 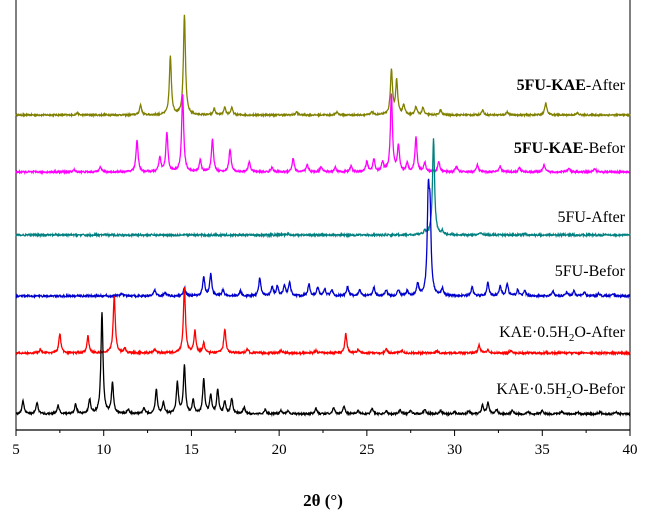 What do you see at coordinates (604, 148) in the screenshot?
I see `series-label-2-part-3: -Befor` at bounding box center [604, 148].